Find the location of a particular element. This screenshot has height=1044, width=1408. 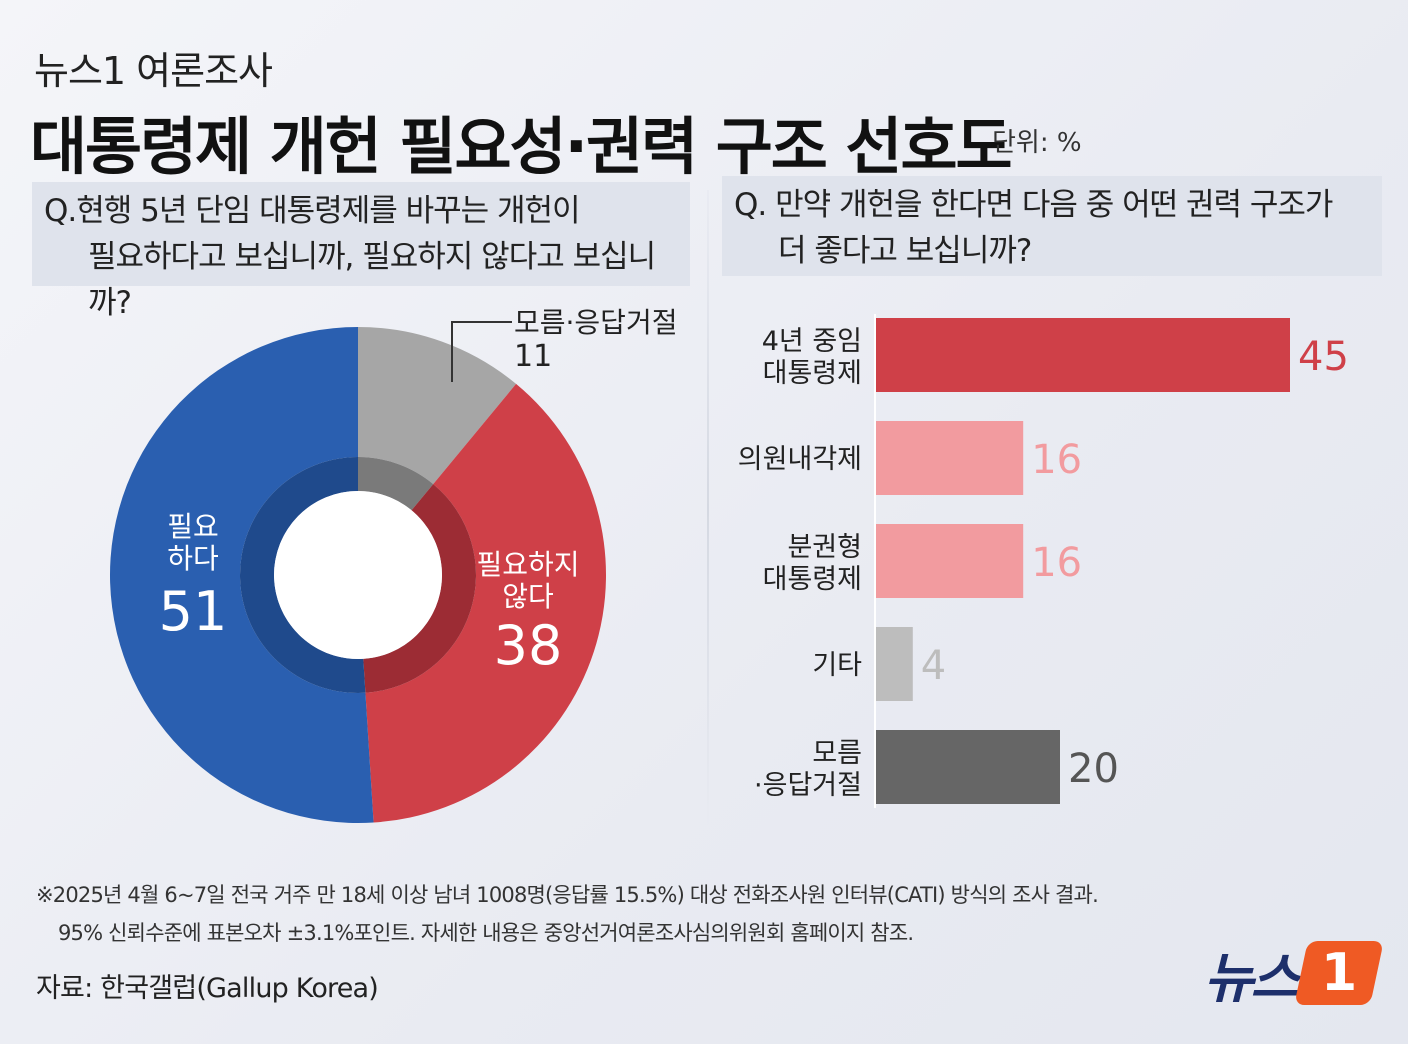

bar-category-1: 의원내각제 is located at coordinates (800, 459).